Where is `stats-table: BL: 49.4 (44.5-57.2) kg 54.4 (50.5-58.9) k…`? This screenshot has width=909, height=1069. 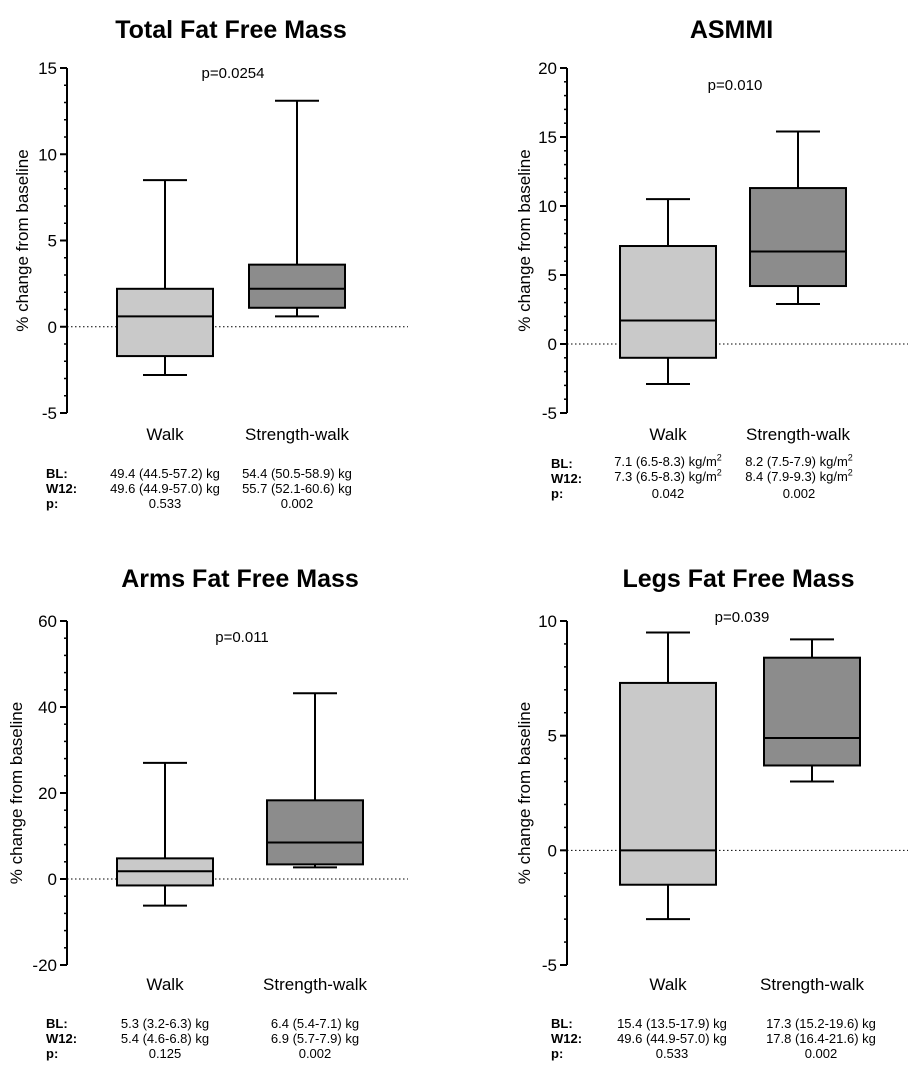
stats-table: BL: 49.4 (44.5-57.2) kg 54.4 (50.5-58.9) k… is located at coordinates (216, 490).